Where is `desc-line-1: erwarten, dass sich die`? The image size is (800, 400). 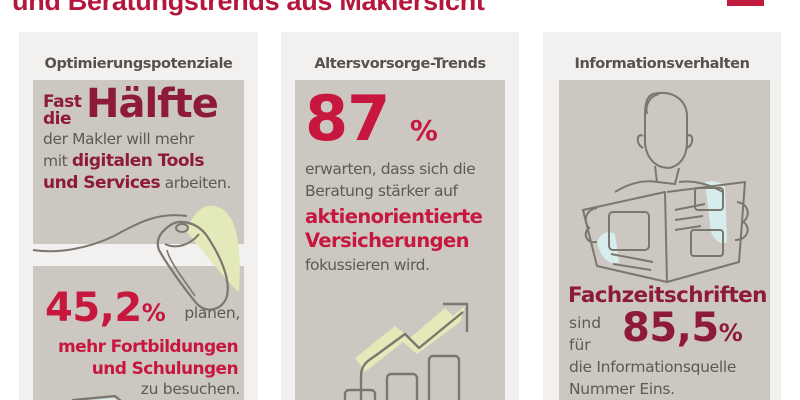 desc-line-1: erwarten, dass sich die is located at coordinates (390, 169).